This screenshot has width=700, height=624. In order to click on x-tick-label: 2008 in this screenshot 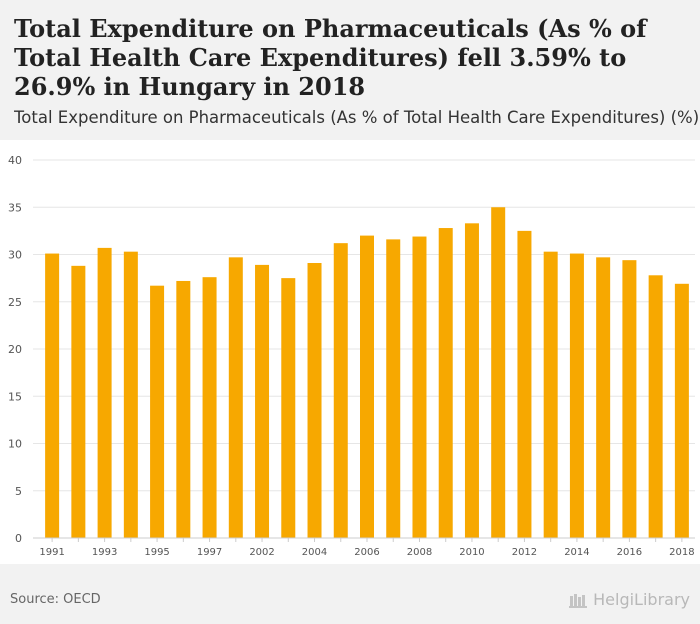, I will do `click(419, 552)`.